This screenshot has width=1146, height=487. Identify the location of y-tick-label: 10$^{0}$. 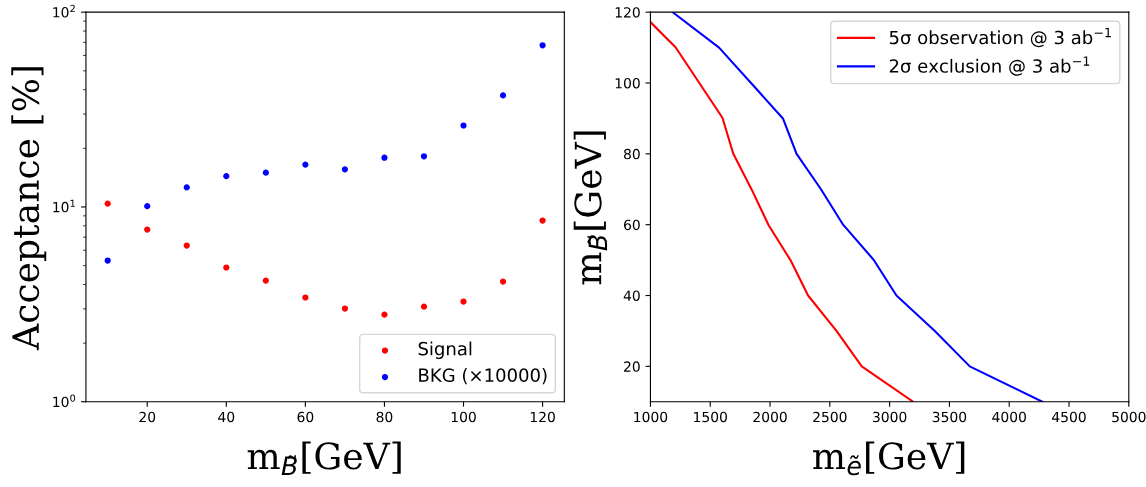
(64, 401).